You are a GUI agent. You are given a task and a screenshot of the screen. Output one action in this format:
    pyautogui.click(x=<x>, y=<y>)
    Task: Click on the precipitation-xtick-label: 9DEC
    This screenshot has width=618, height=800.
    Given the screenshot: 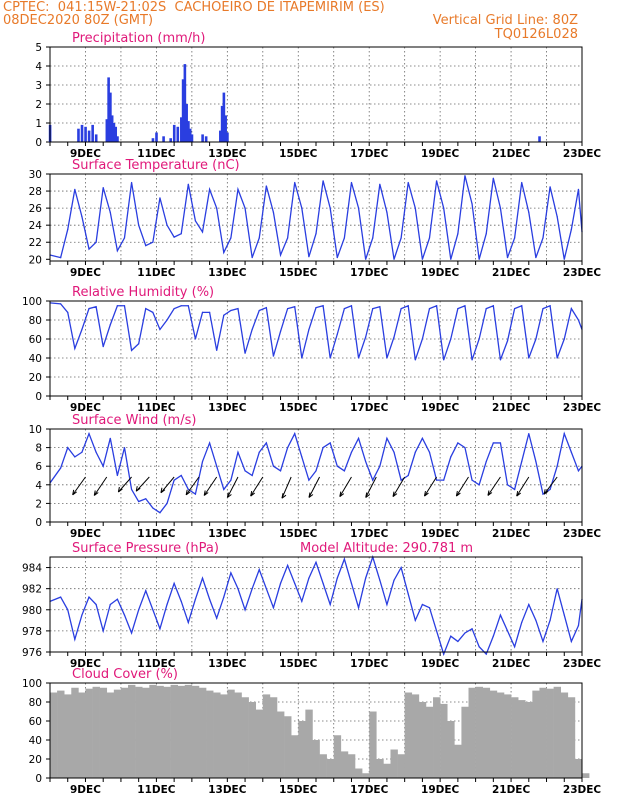 What is the action you would take?
    pyautogui.click(x=85, y=154)
    